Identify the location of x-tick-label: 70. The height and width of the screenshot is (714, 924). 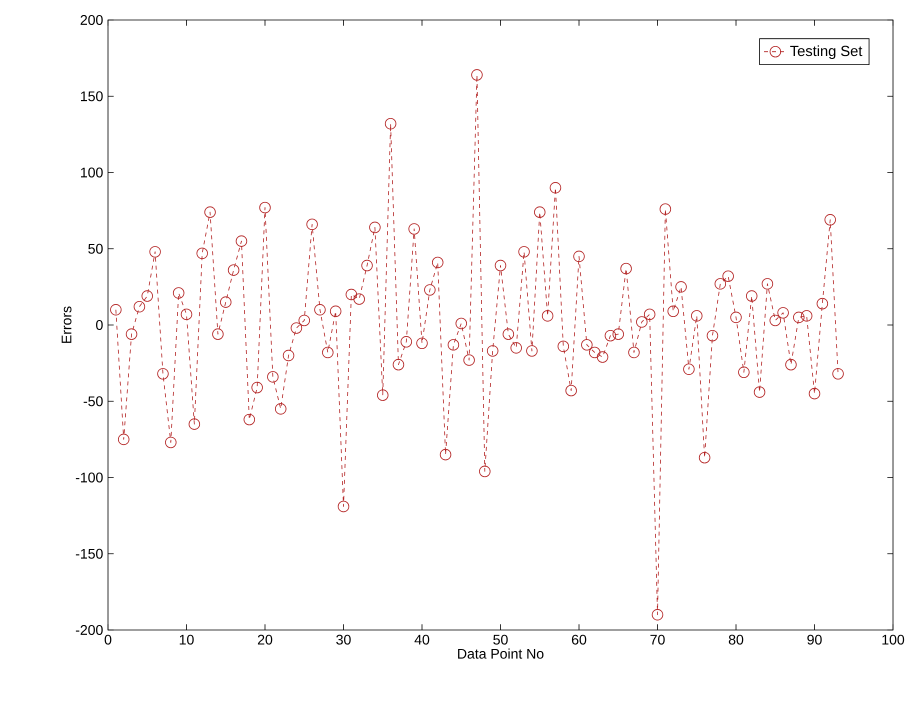
(657, 639).